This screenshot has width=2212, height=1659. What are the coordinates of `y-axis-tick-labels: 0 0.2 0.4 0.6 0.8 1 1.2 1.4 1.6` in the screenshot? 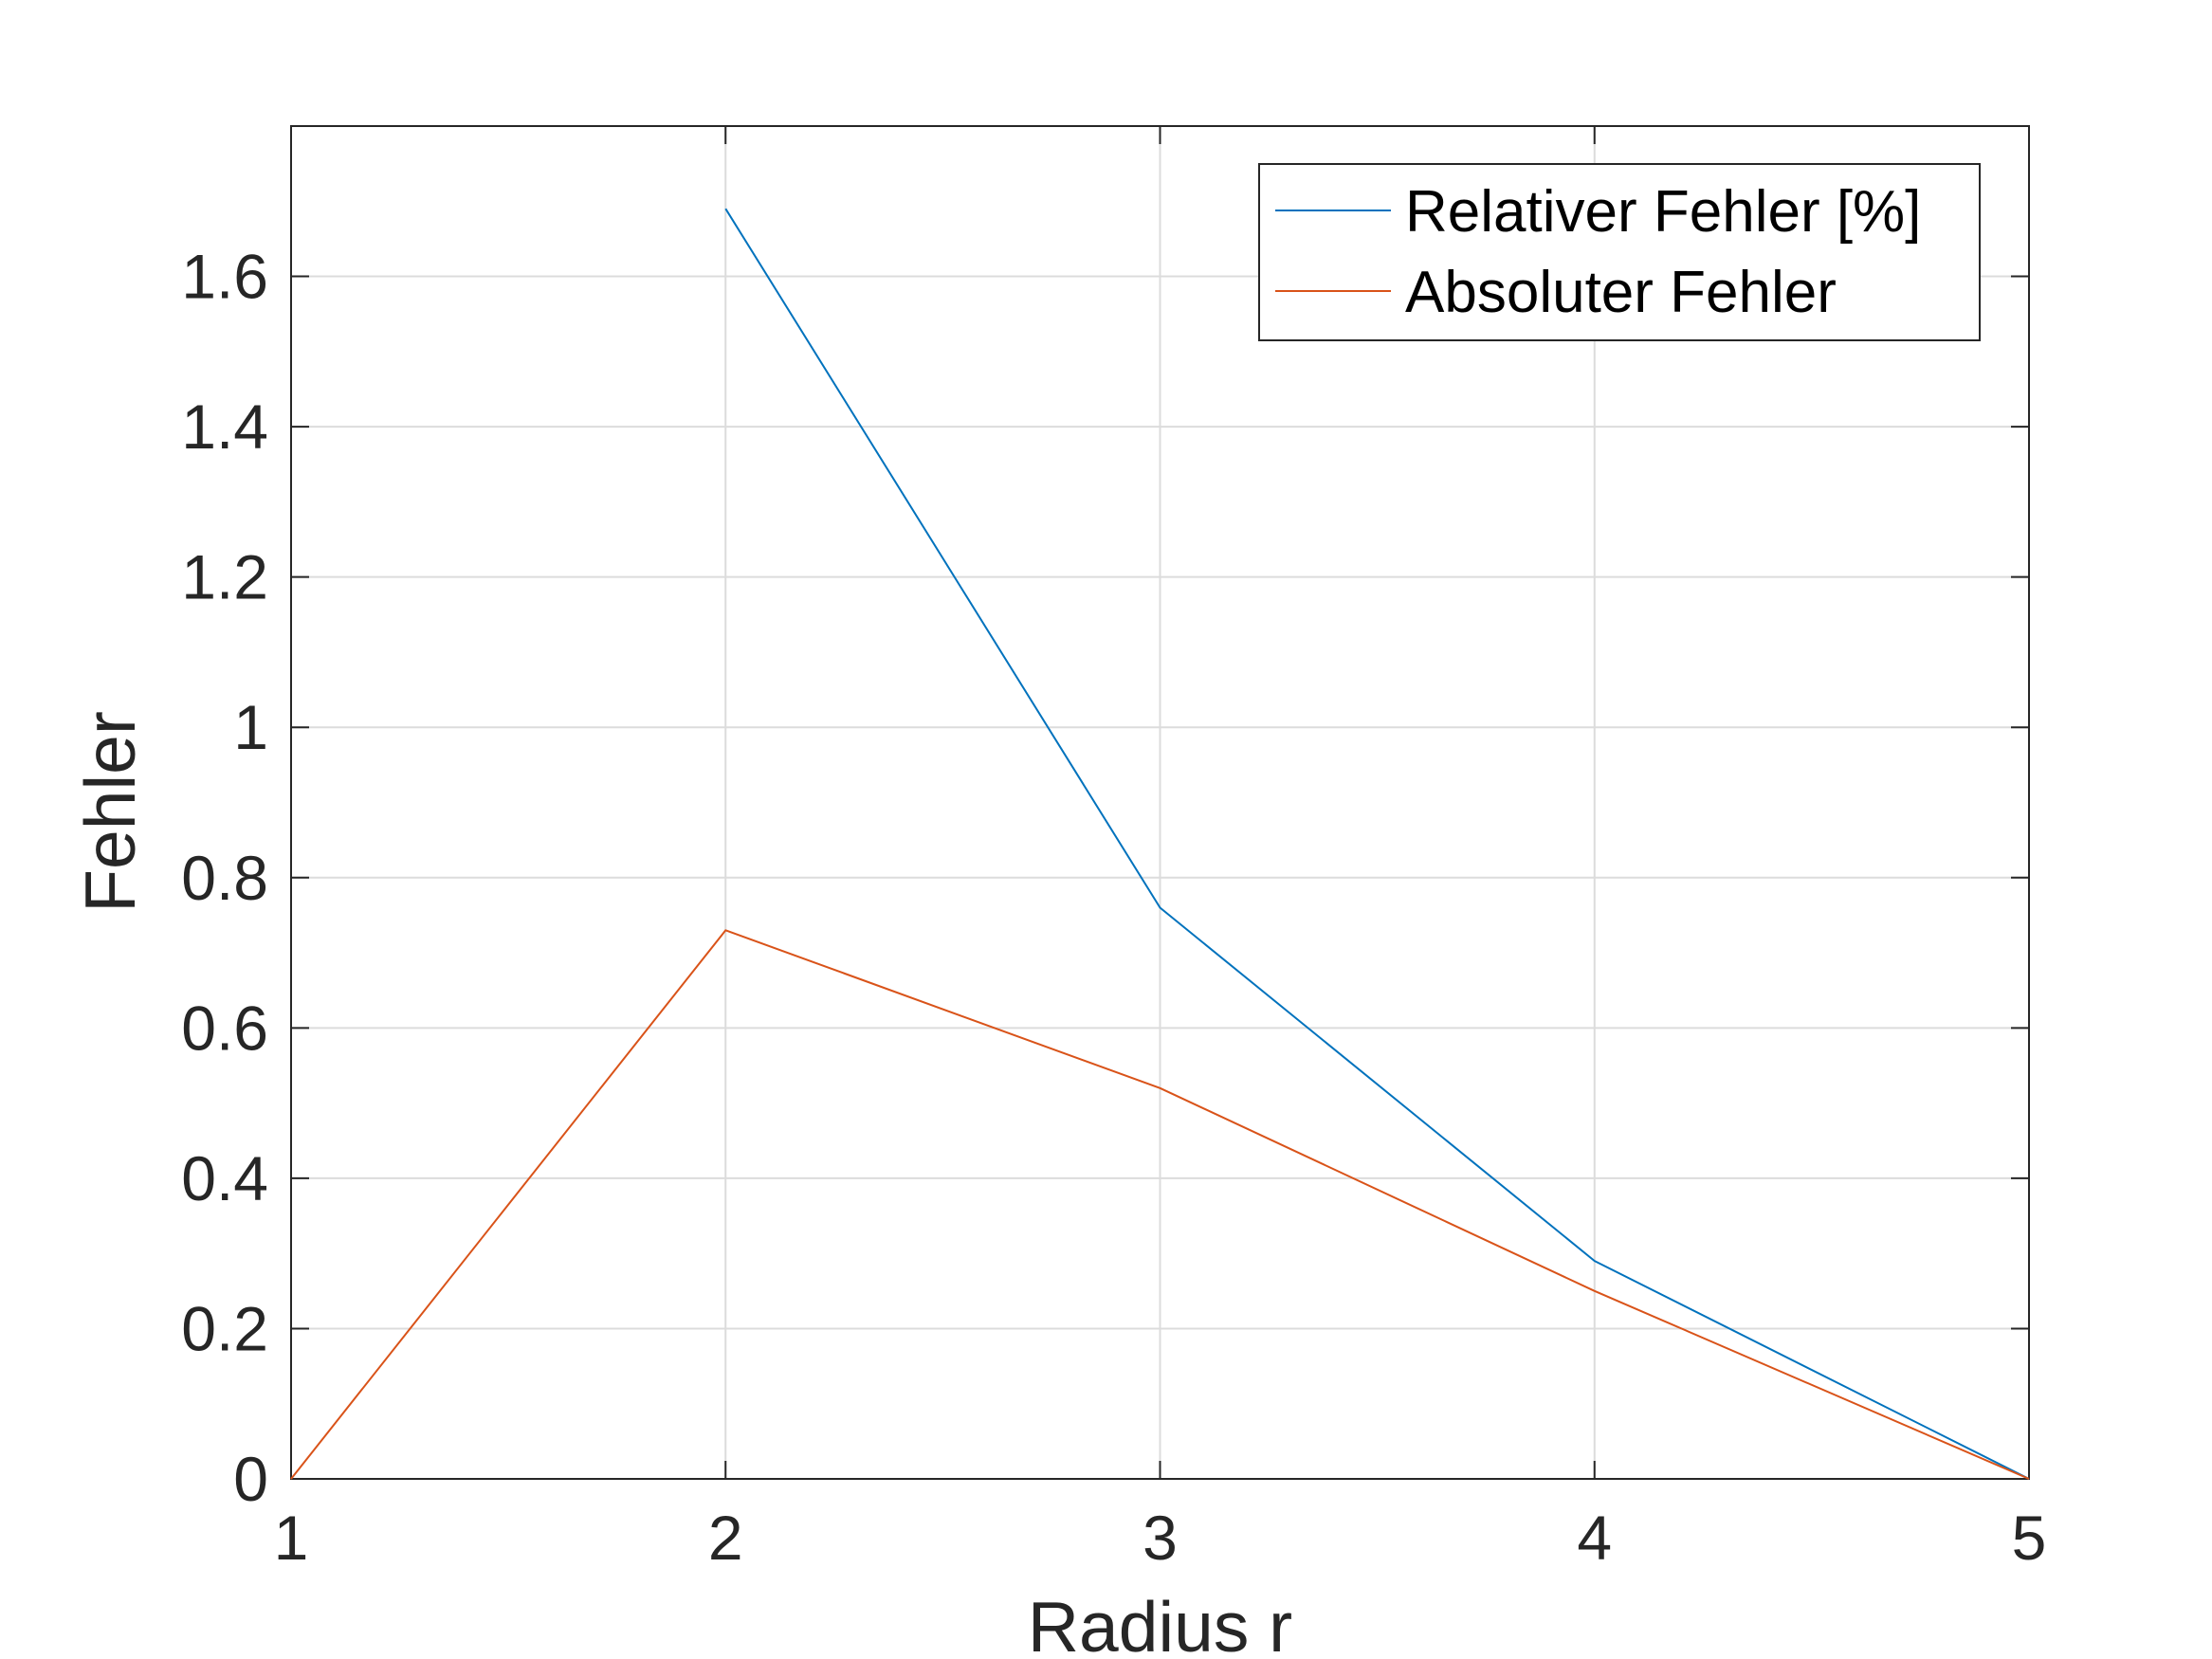 It's located at (224, 878).